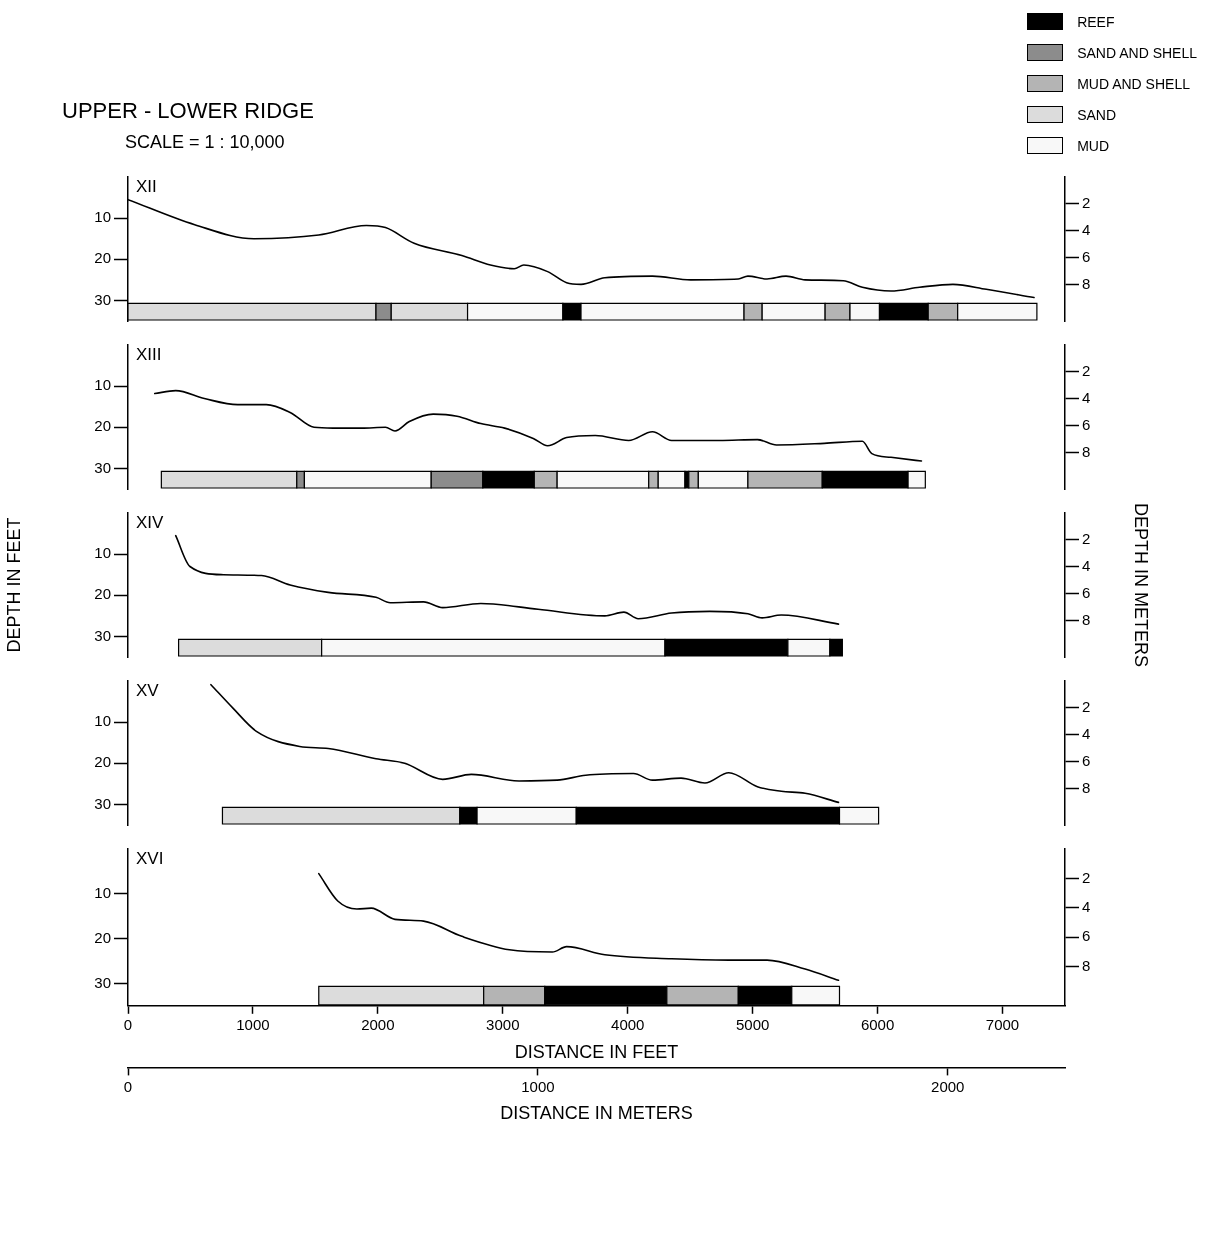  Describe the element at coordinates (596, 1113) in the screenshot. I see `x2-axis-title: DISTANCE IN METERS` at that location.